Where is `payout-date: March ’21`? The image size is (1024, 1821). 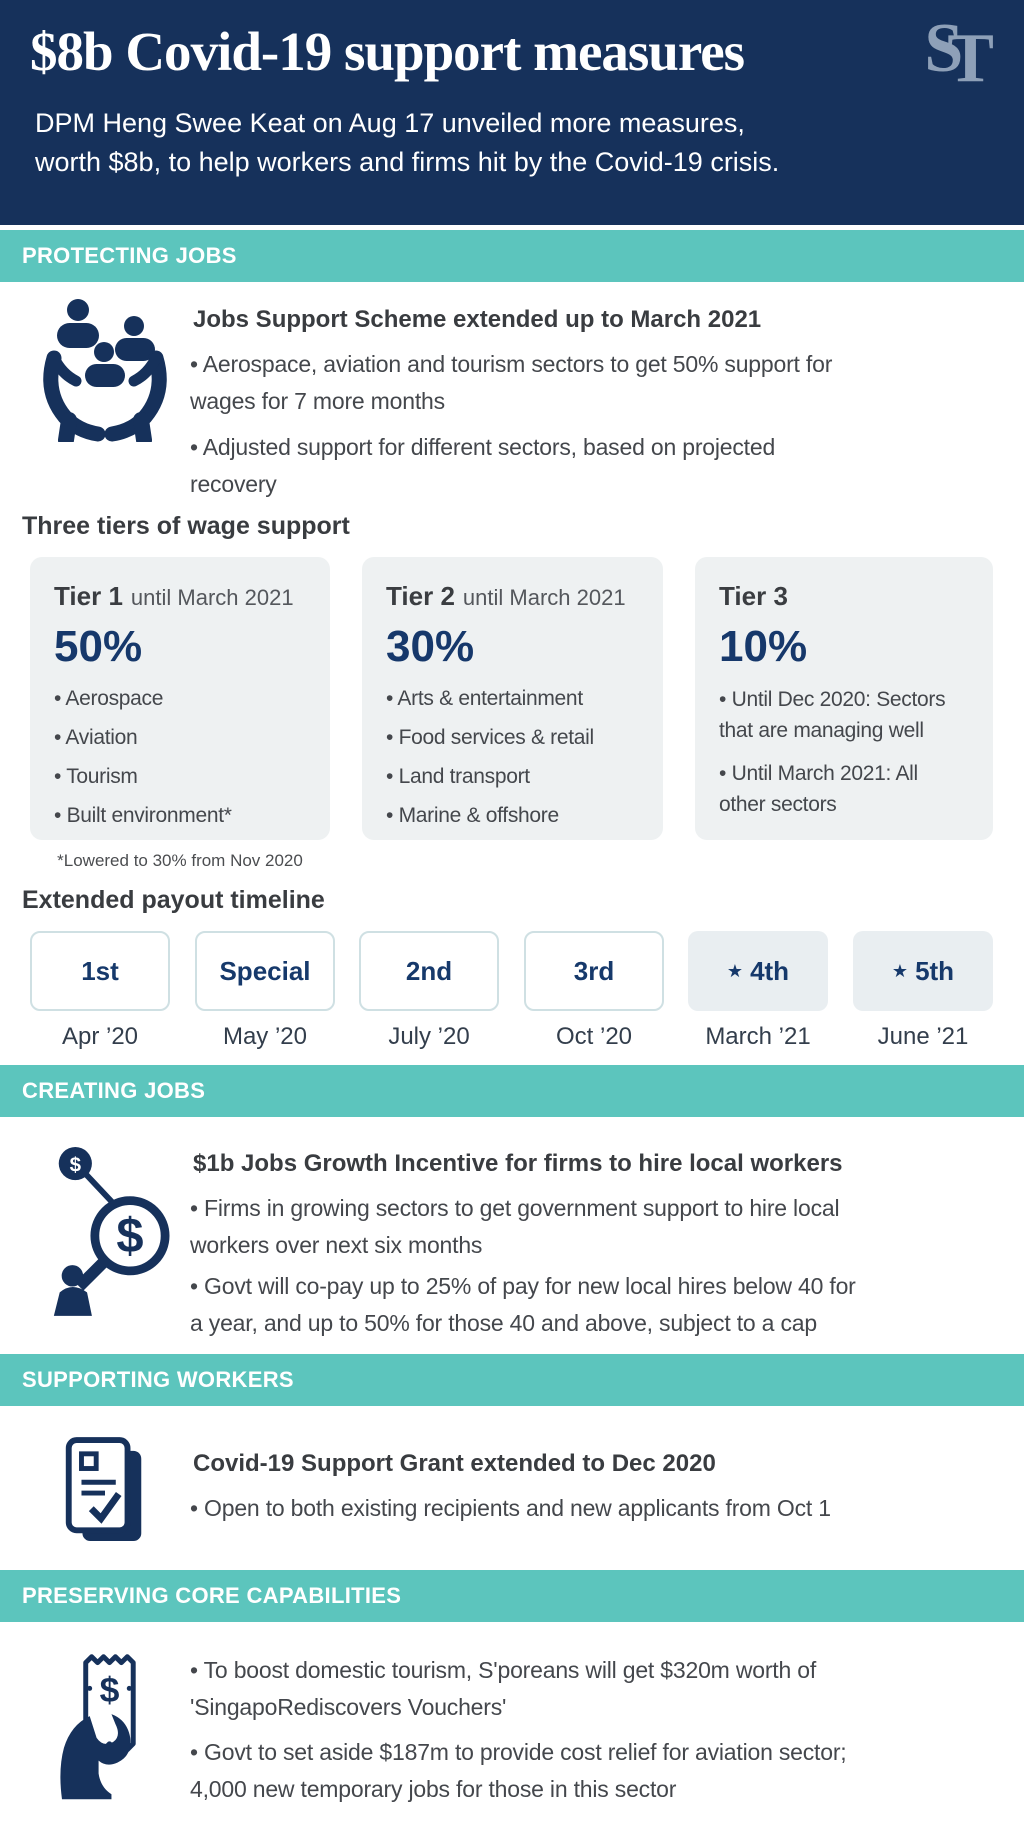
payout-date: March ’21 is located at coordinates (758, 1036).